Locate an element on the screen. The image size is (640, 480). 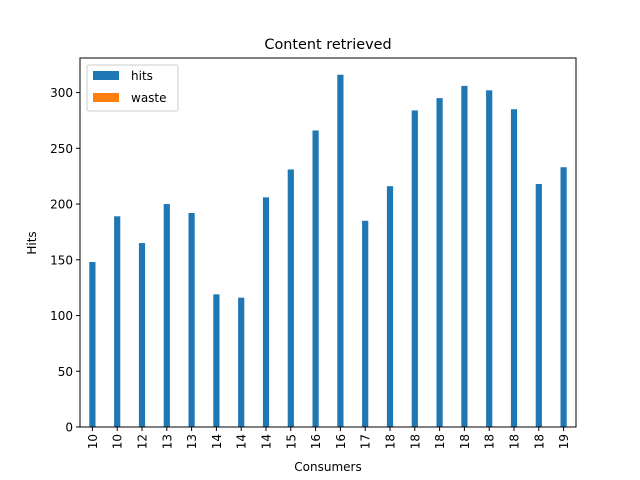
legend-swatch-waste is located at coordinates (106, 97).